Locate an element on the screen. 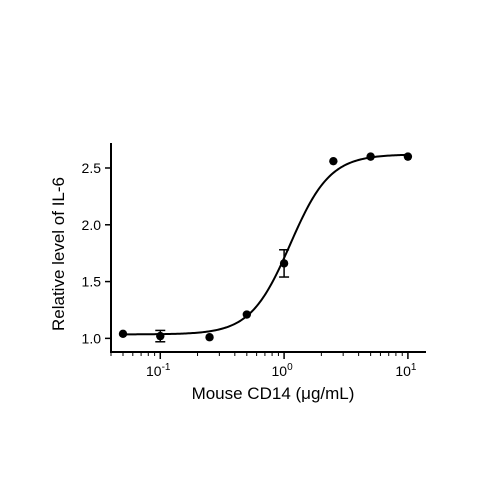 The width and height of the screenshot is (500, 500). x-tick-label: 10⁻¹ is located at coordinates (158, 370).